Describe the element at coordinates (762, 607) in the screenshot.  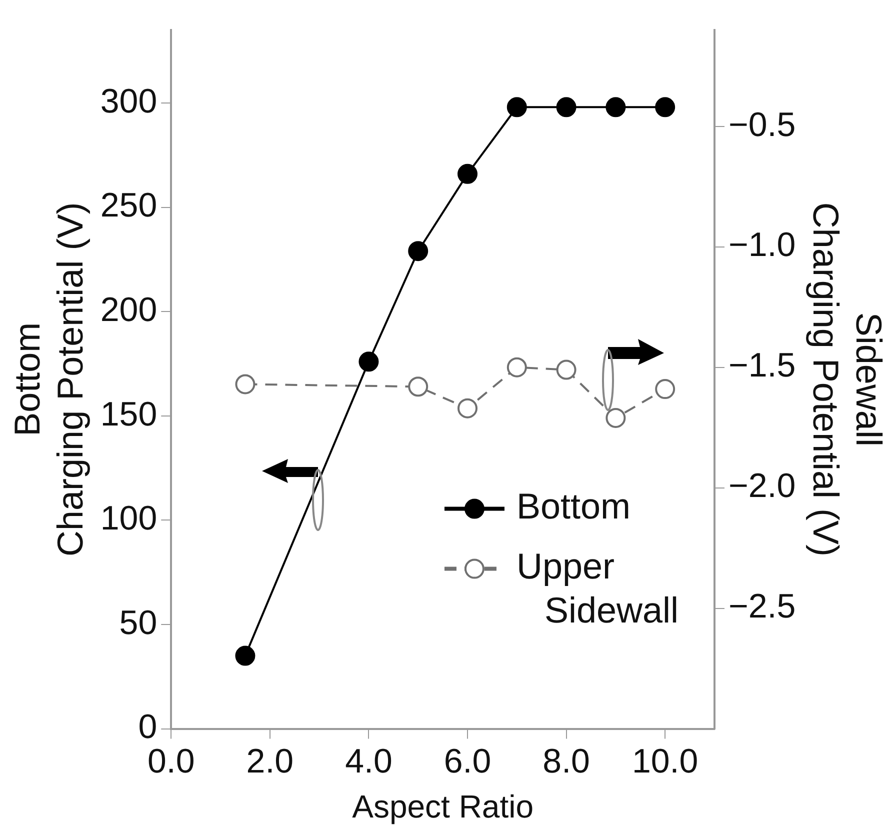
I see `y2-tick-label: −2.5` at that location.